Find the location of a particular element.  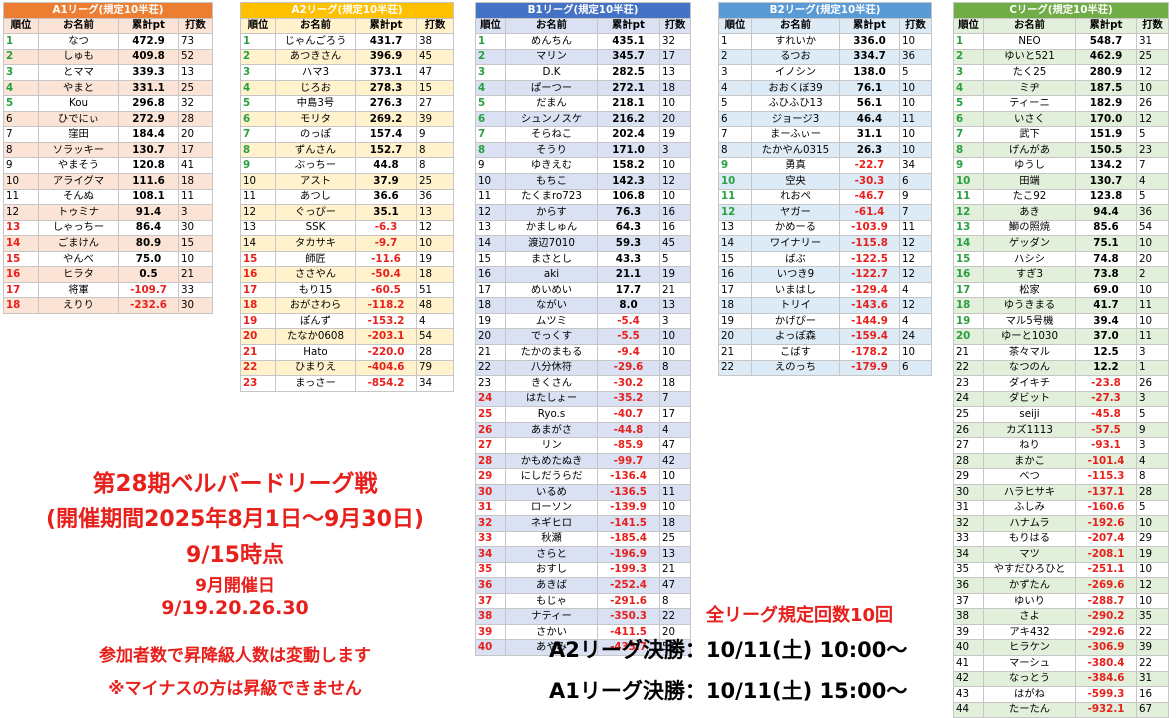

games-cell: 17 is located at coordinates (195, 150).